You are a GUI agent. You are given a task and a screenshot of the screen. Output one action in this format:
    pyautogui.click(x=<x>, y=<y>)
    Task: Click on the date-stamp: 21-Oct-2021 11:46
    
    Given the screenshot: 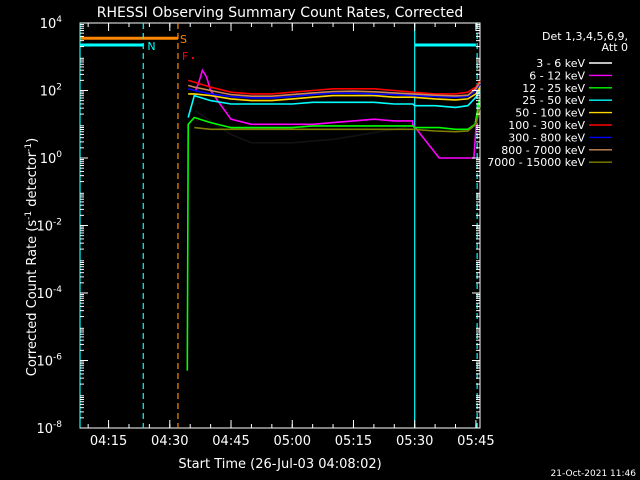 What is the action you would take?
    pyautogui.click(x=594, y=474)
    